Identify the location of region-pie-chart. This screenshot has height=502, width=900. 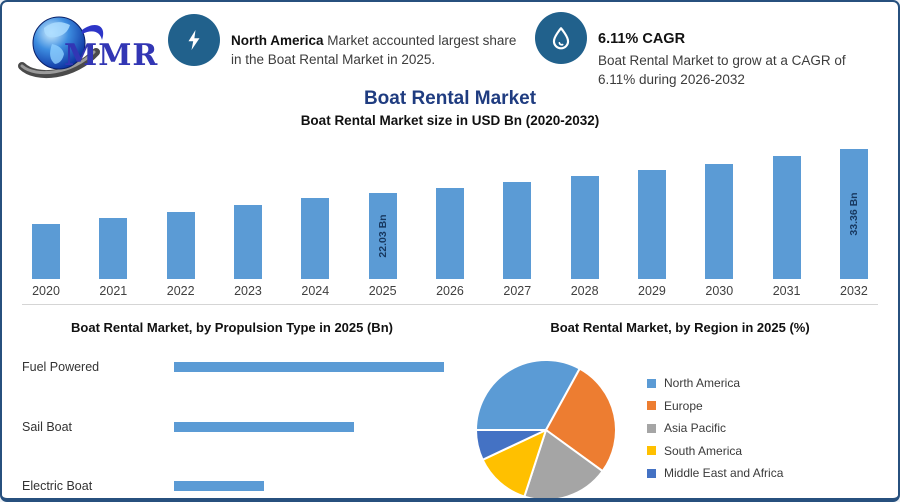
(545, 428).